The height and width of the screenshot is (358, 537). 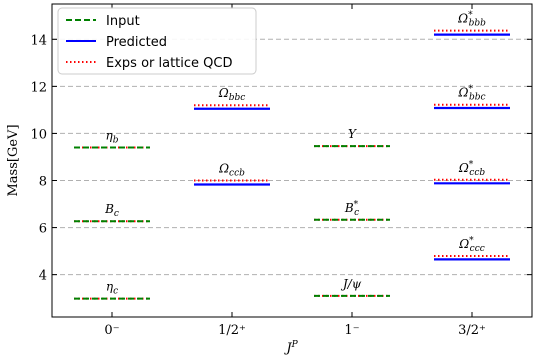 What do you see at coordinates (290, 348) in the screenshot?
I see `x-axis-label: JP` at bounding box center [290, 348].